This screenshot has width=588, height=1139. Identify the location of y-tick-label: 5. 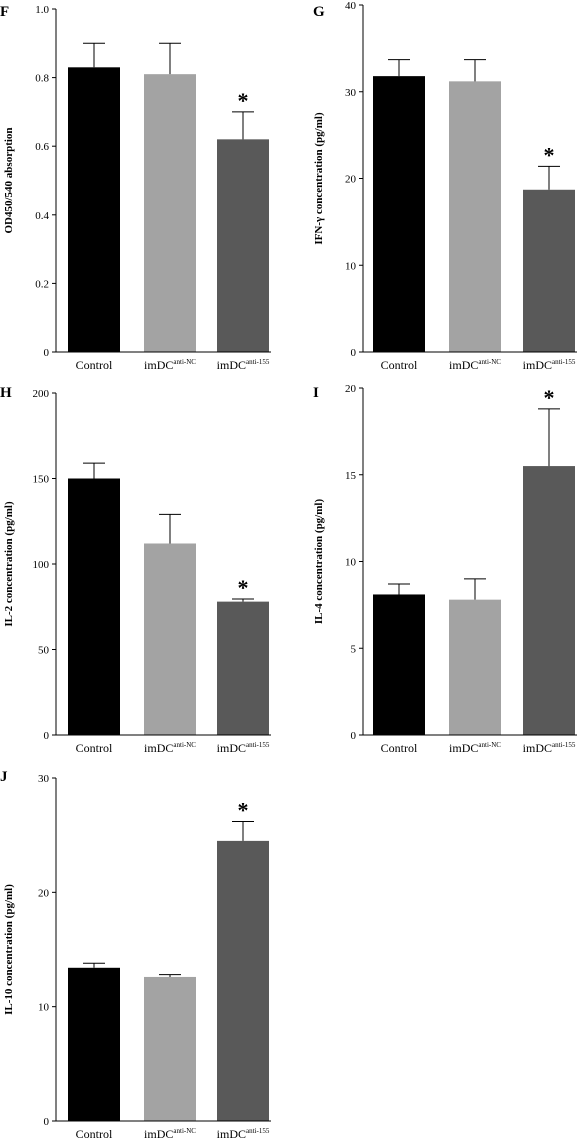
(354, 649).